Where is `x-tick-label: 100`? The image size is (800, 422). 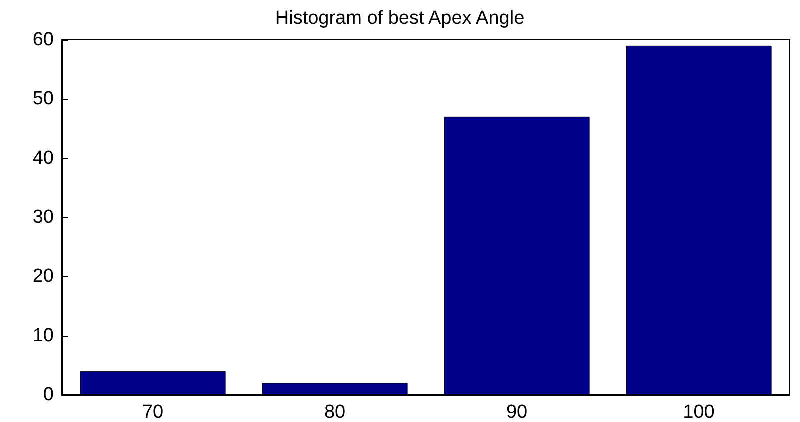
x-tick-label: 100 is located at coordinates (699, 412).